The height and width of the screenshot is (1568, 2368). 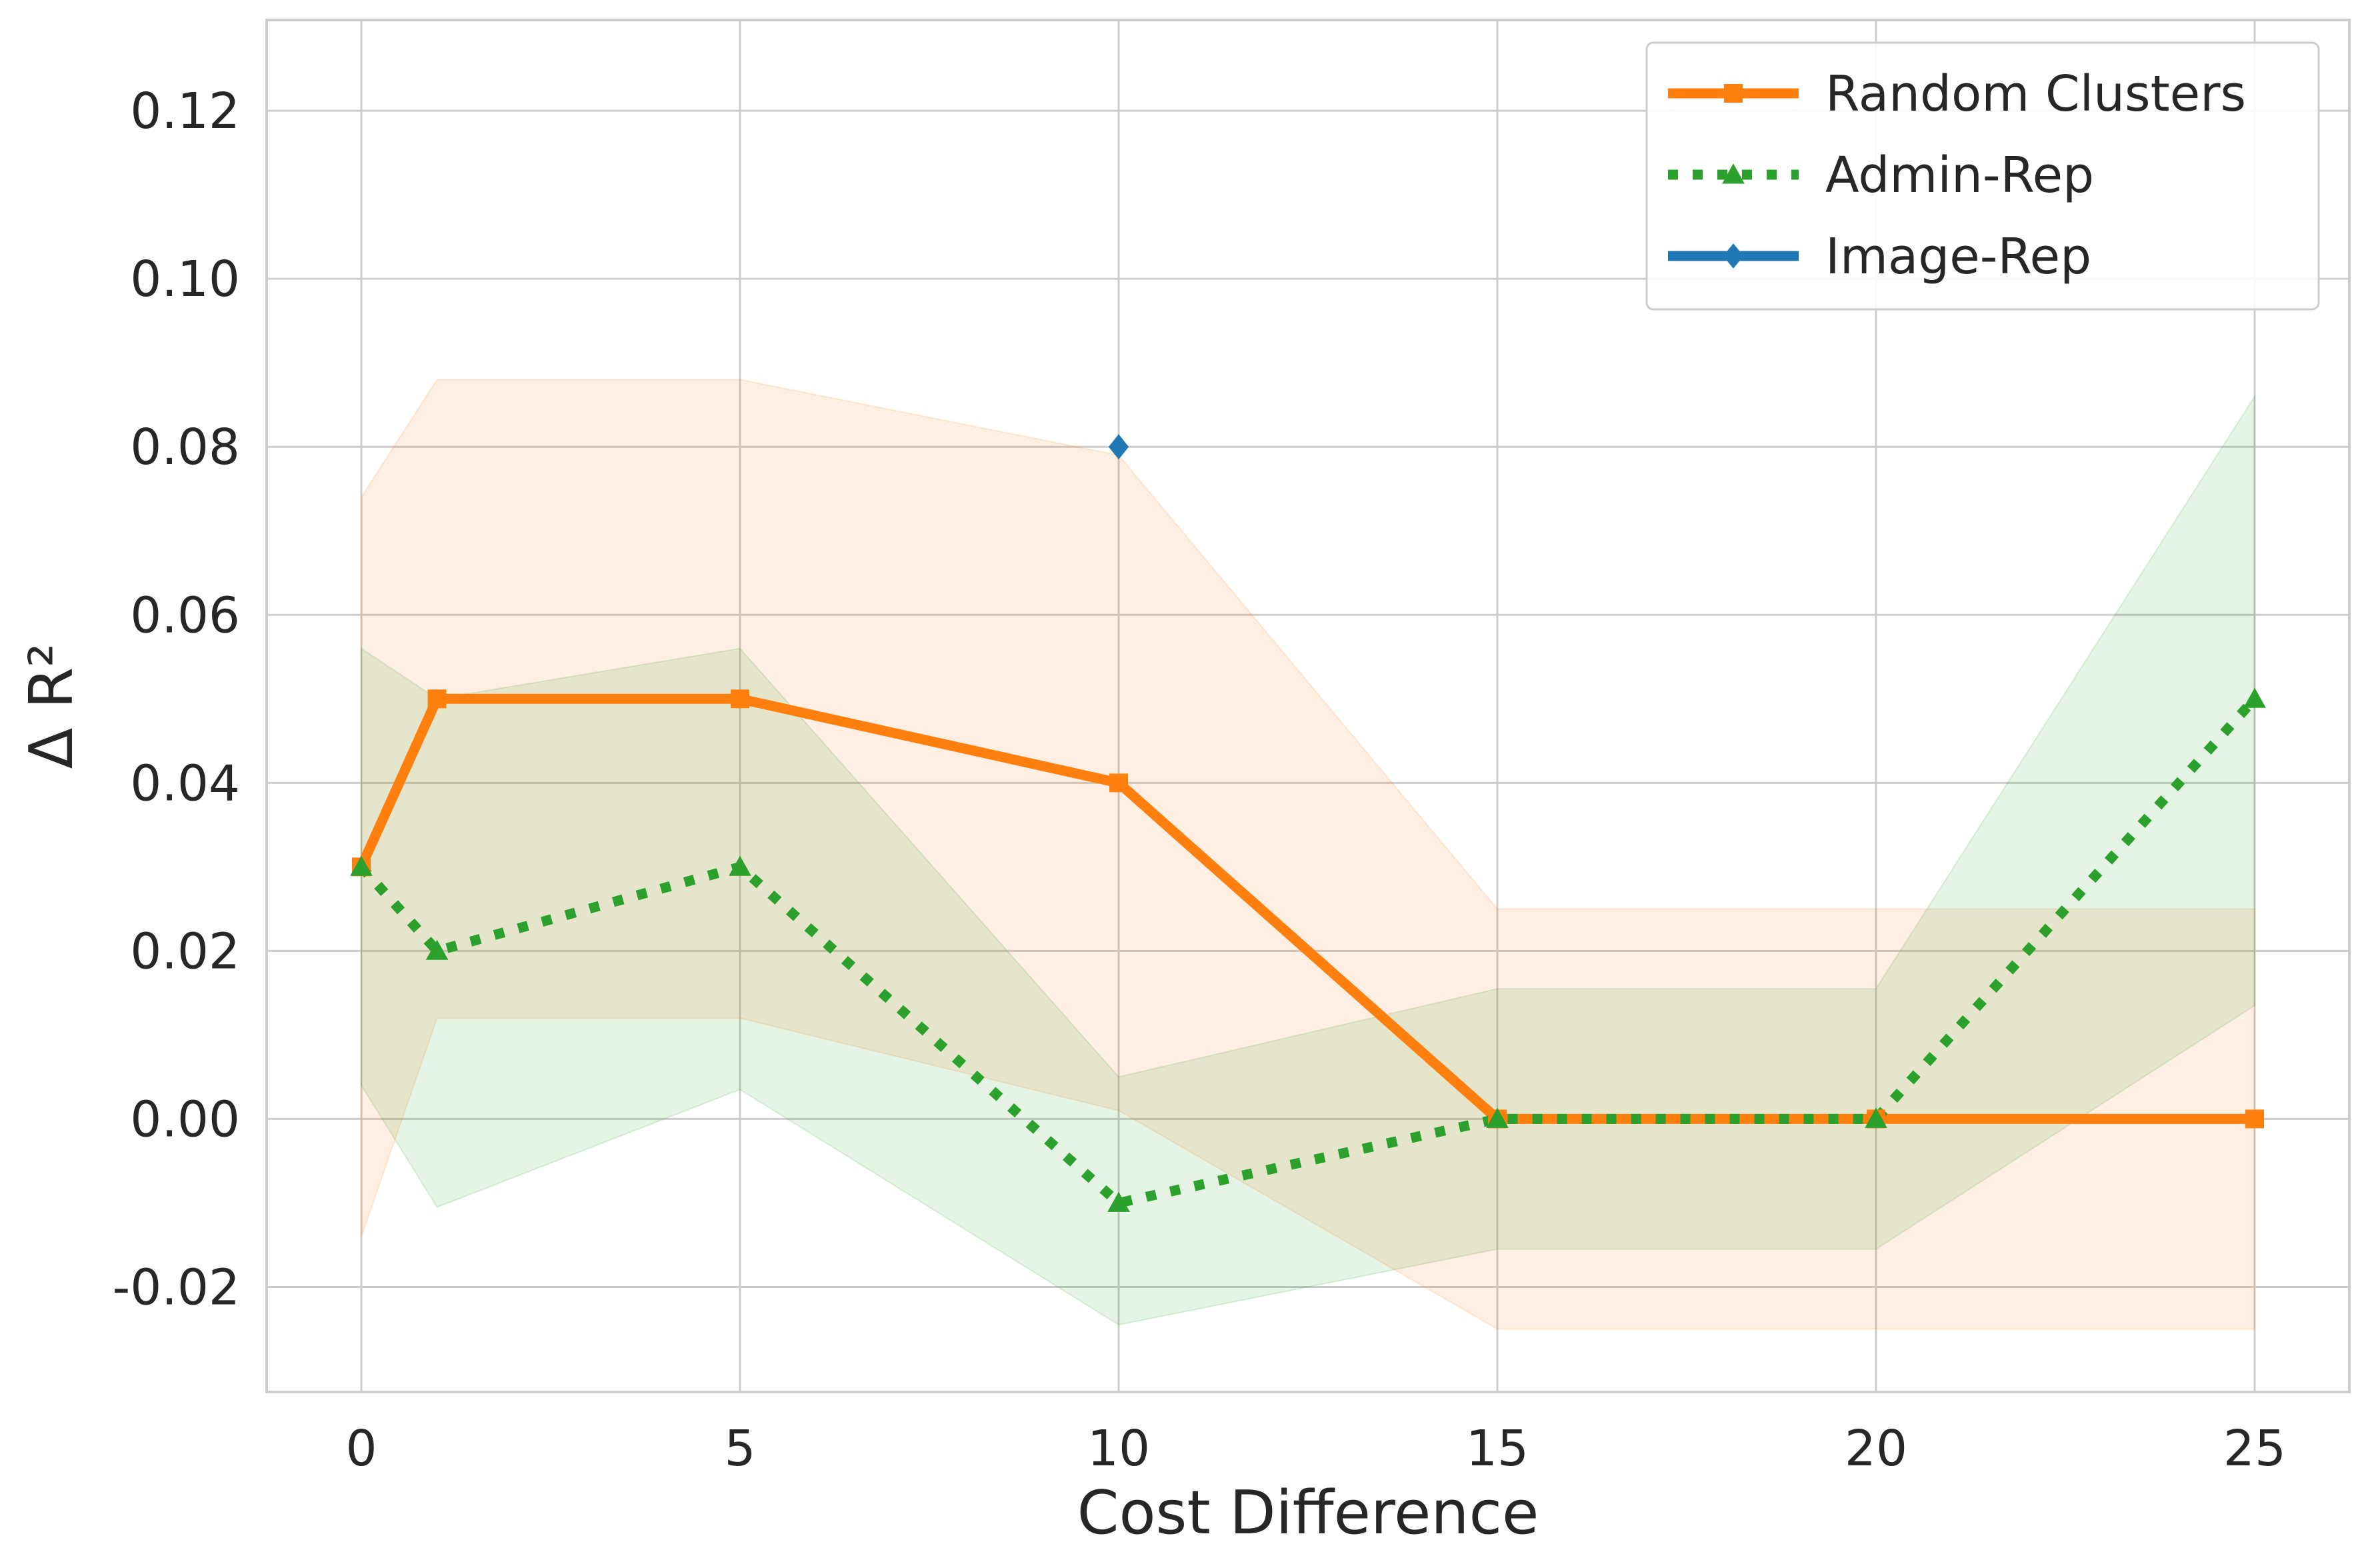 What do you see at coordinates (1118, 1448) in the screenshot?
I see `x-tick-label: 10` at bounding box center [1118, 1448].